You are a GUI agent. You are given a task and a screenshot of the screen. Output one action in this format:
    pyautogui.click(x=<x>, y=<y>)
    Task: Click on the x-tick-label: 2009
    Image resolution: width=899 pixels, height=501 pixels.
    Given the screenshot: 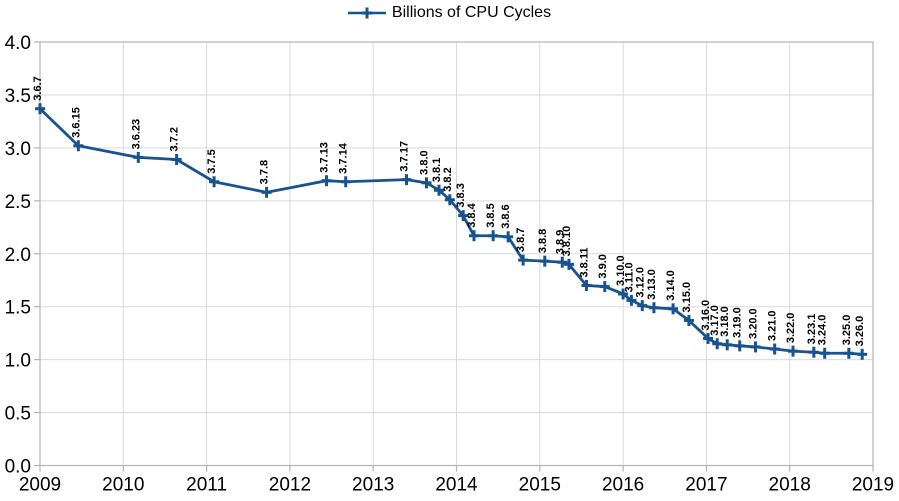 What is the action you would take?
    pyautogui.click(x=40, y=485)
    